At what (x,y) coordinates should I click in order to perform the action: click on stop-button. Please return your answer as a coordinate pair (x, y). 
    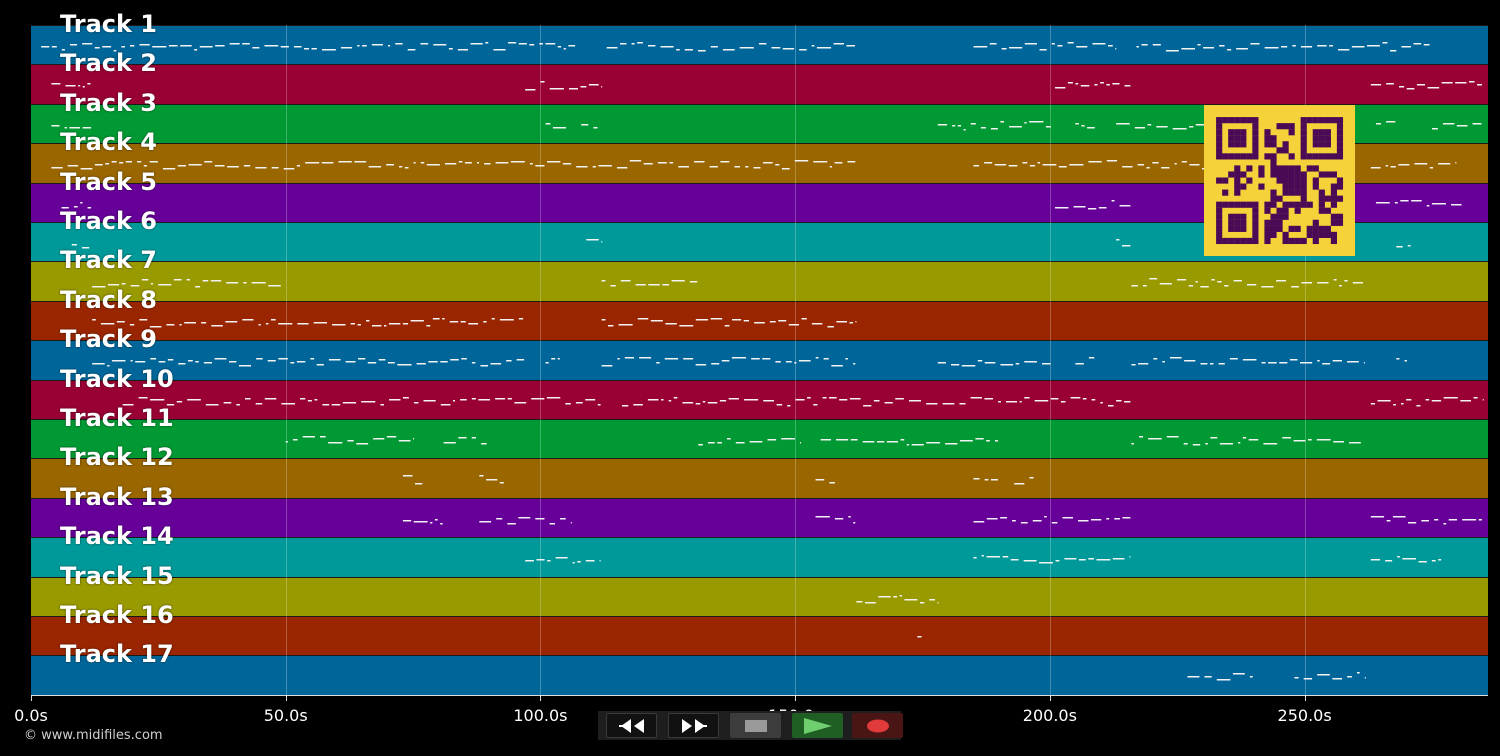
    Looking at the image, I should click on (755, 725).